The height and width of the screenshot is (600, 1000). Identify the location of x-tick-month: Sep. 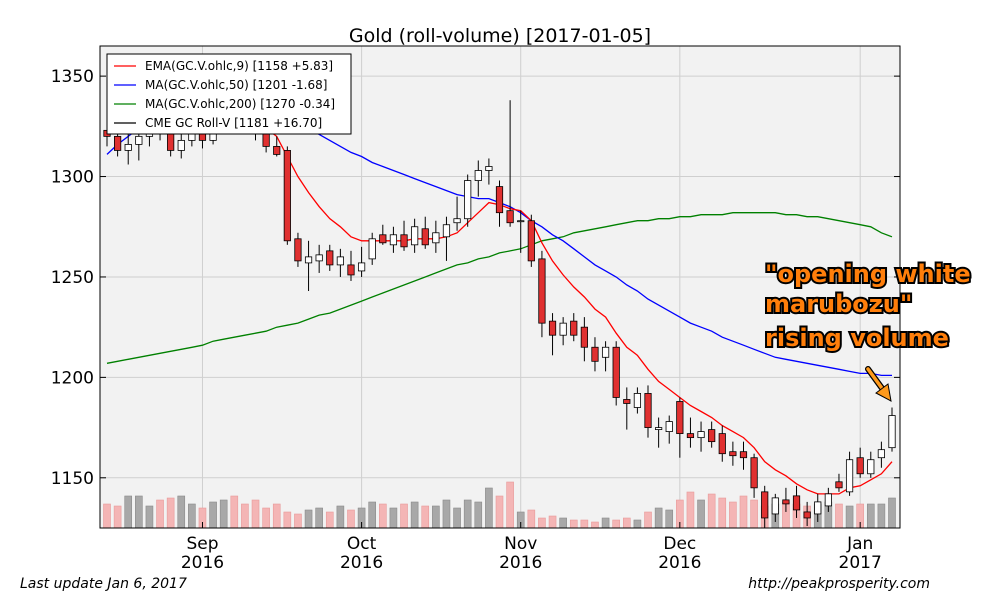
(202, 544).